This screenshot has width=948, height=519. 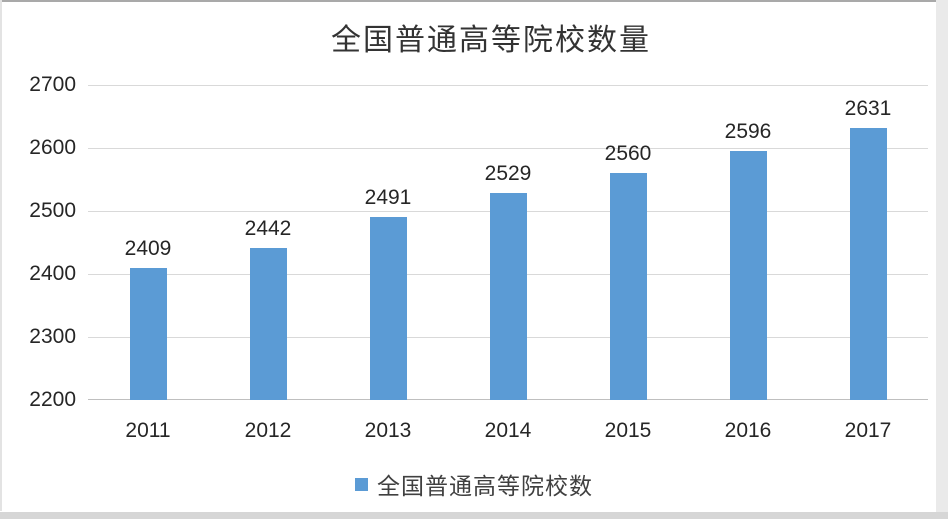 What do you see at coordinates (268, 228) in the screenshot?
I see `bar-value-label: 2442` at bounding box center [268, 228].